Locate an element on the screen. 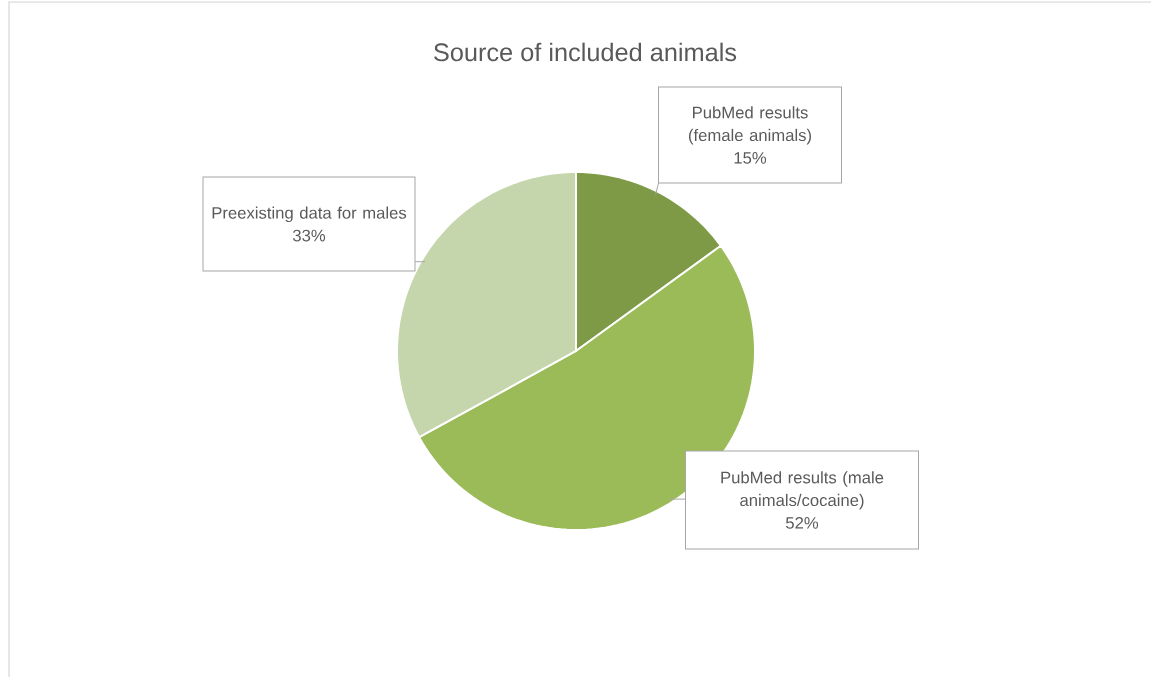 The width and height of the screenshot is (1153, 678). data-label: 52% is located at coordinates (802, 523).